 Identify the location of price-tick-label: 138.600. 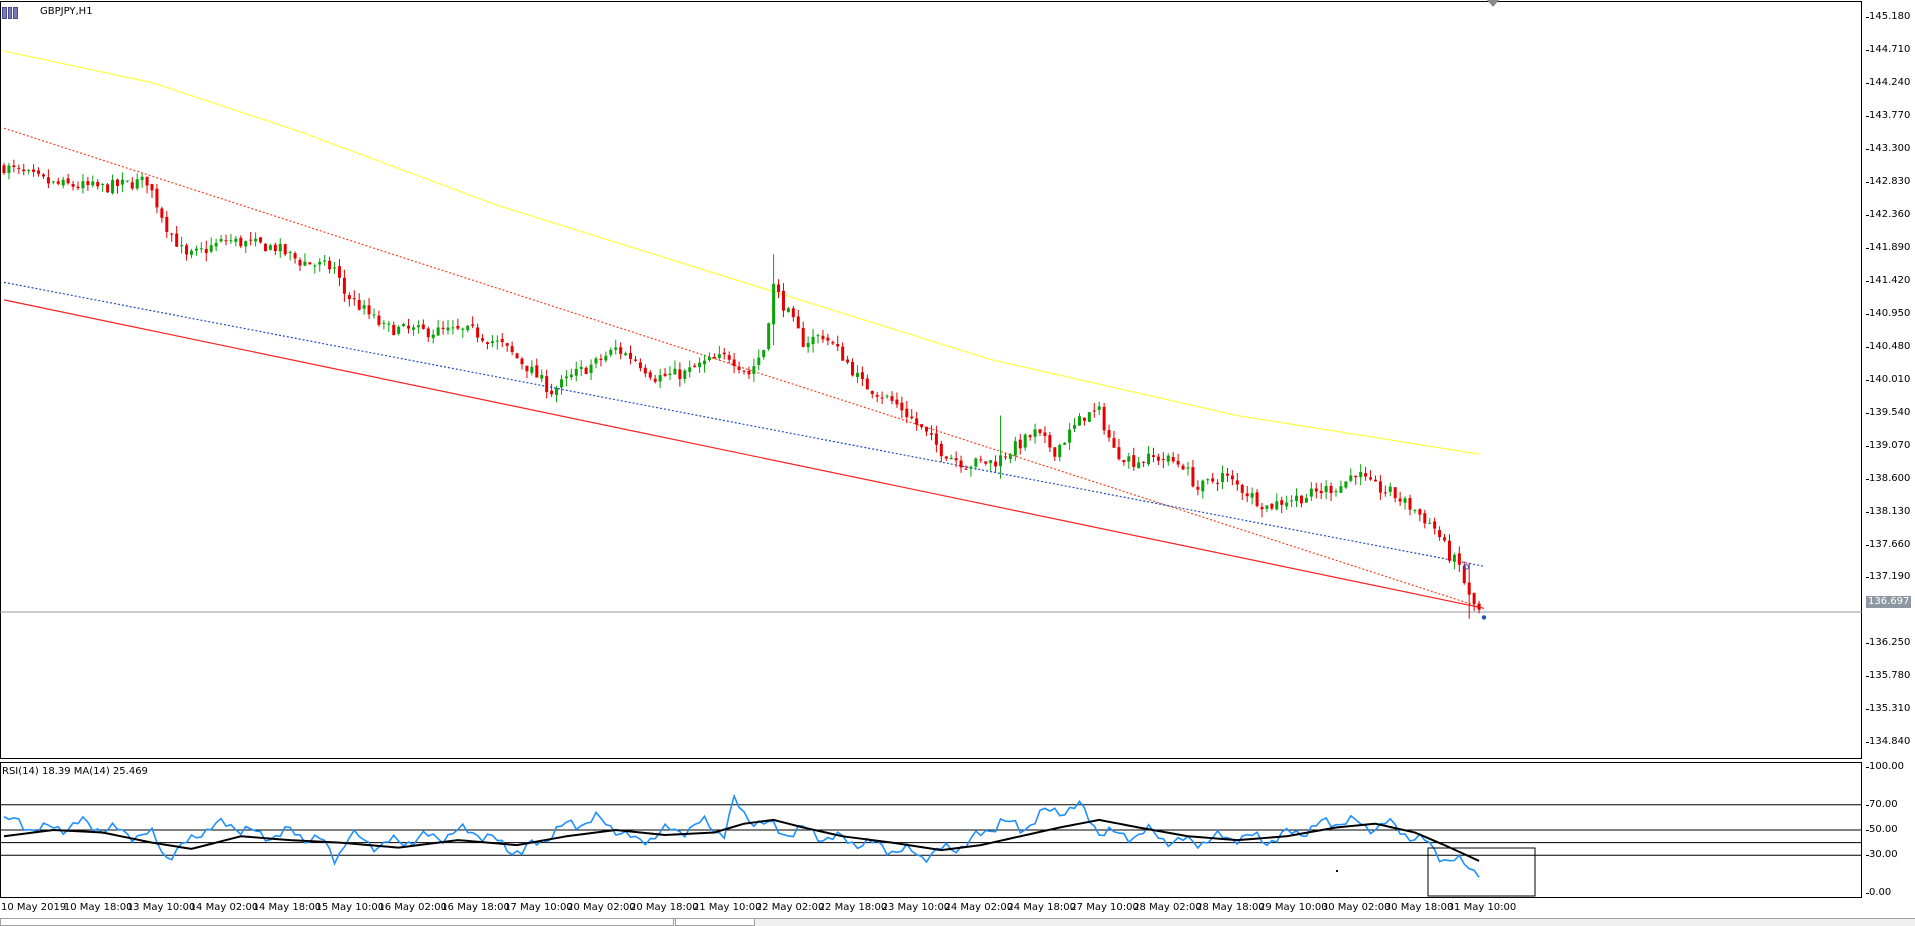
(1888, 478).